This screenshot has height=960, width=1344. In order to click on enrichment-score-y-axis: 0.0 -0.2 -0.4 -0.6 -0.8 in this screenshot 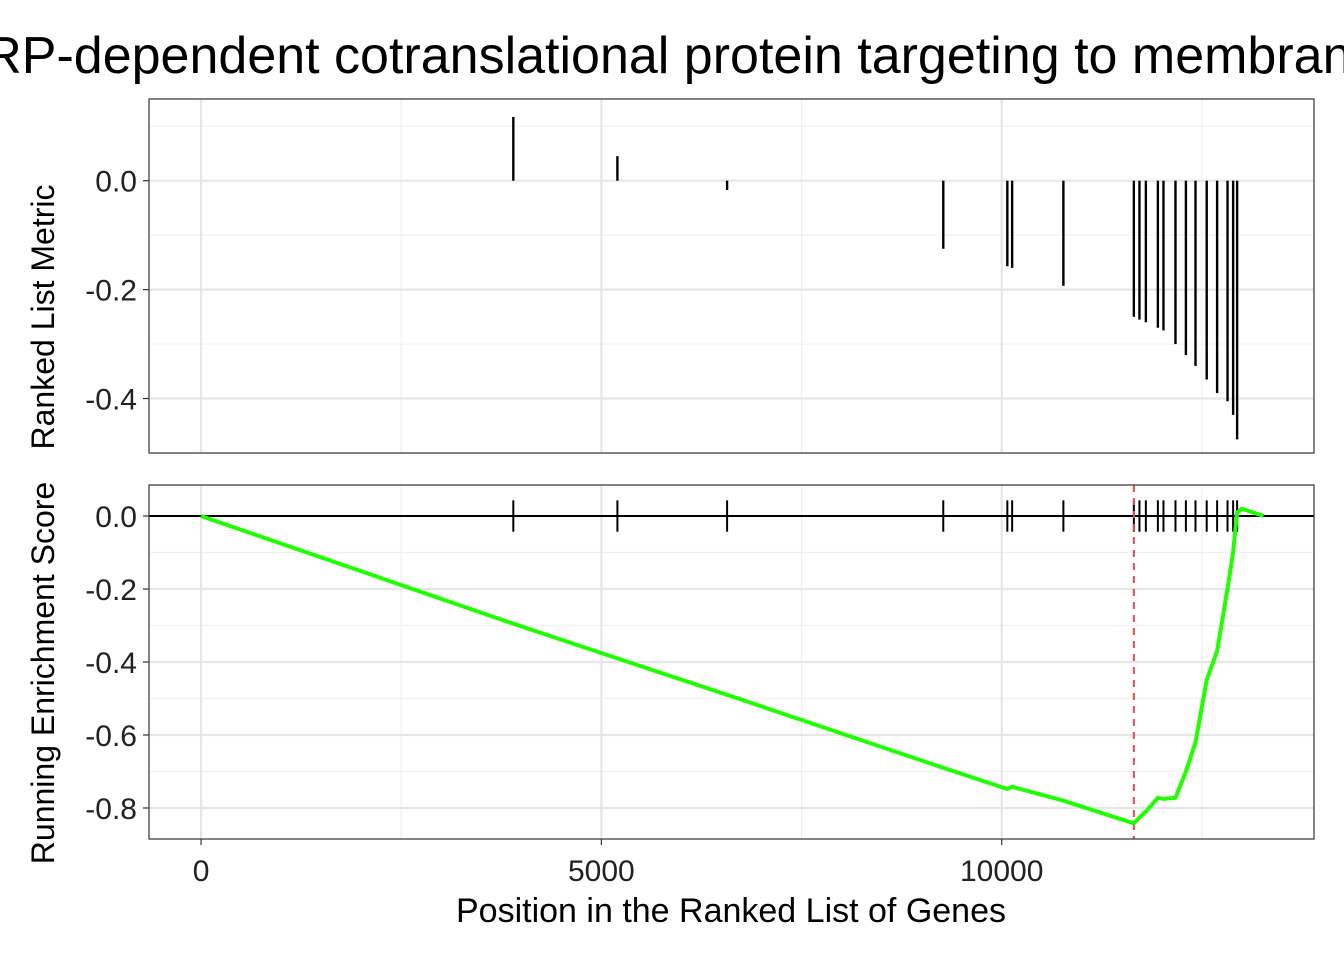, I will do `click(117, 663)`.